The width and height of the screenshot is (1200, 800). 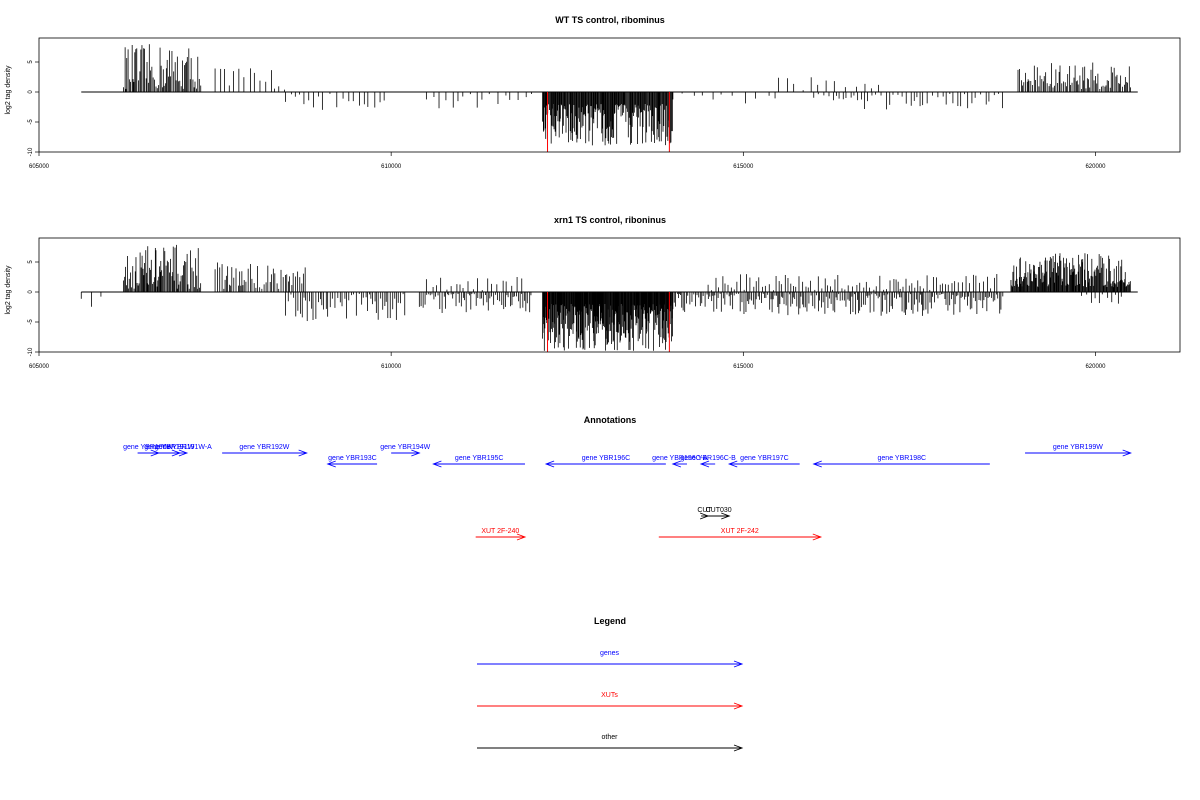 I want to click on legend-item: other, so click(x=610, y=743).